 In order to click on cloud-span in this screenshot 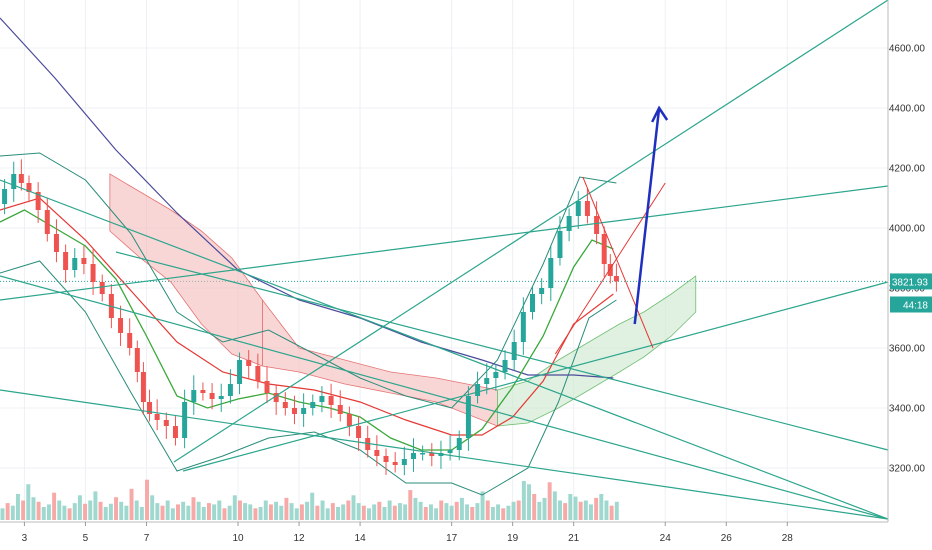, I will do `click(380, 362)`.